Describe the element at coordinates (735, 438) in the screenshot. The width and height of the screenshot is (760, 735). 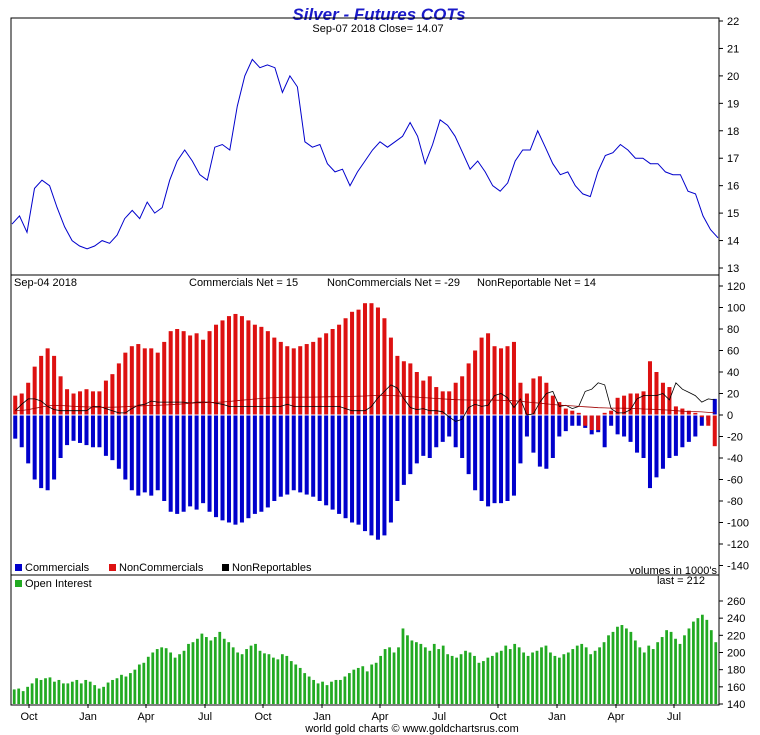
I see `cot-y-tick-label: -20` at that location.